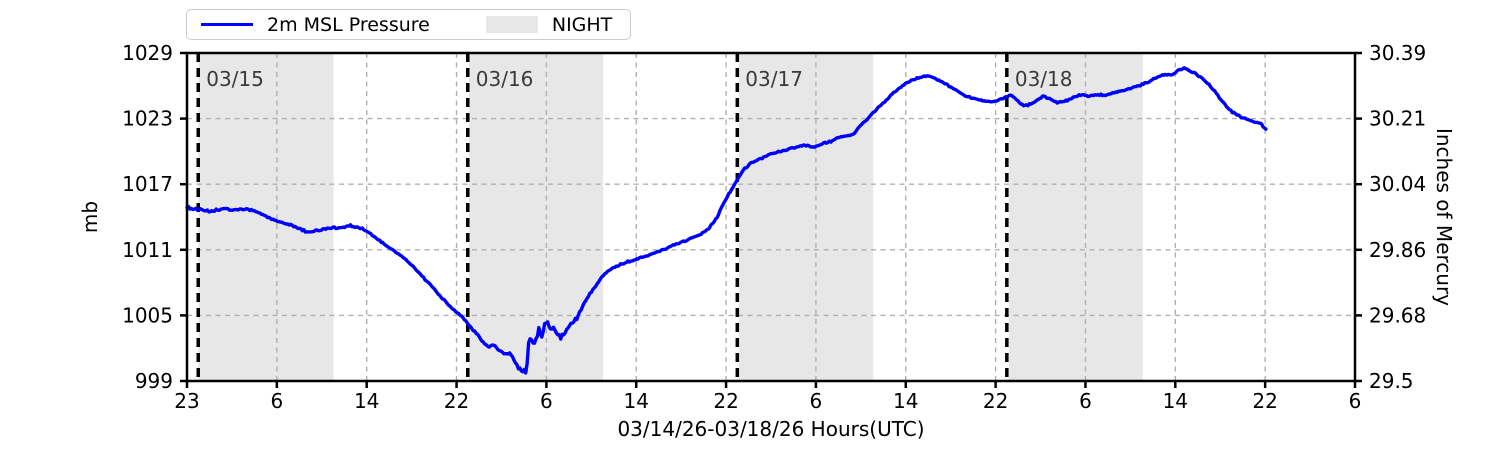  Describe the element at coordinates (90, 217) in the screenshot. I see `y-axis-label-left: mb` at that location.